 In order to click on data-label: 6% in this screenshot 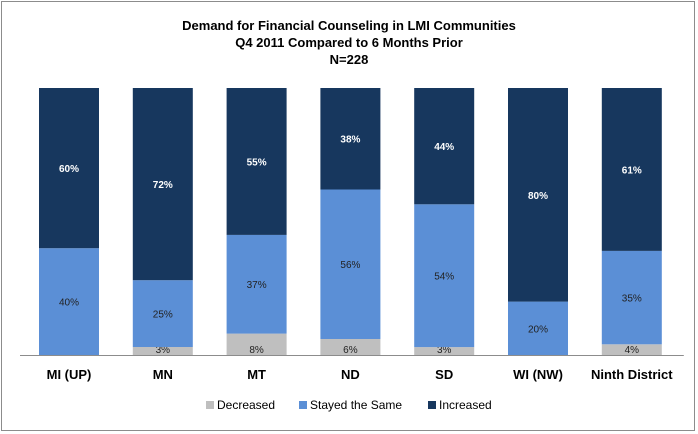, I will do `click(350, 350)`.